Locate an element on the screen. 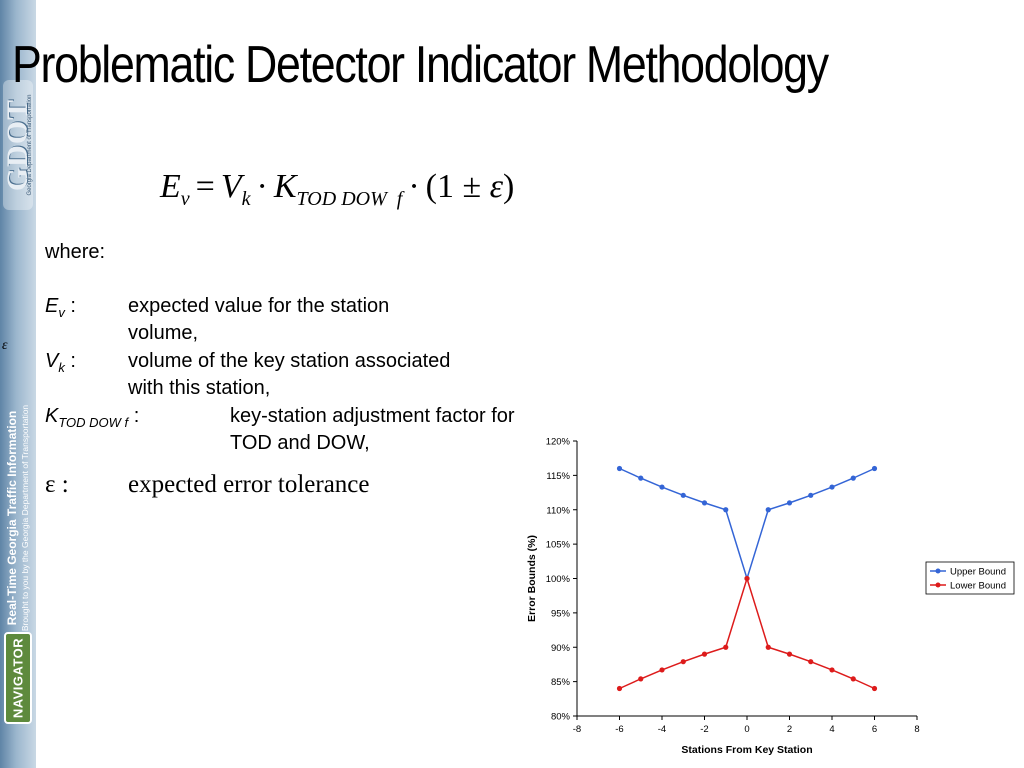  navigator-logo: NAVIGATOR is located at coordinates (18, 678).